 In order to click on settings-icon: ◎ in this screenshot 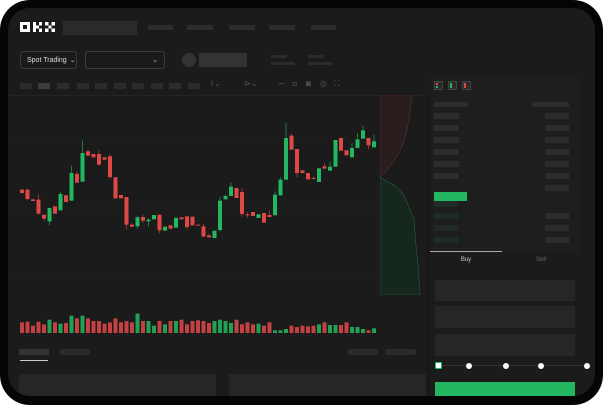, I will do `click(323, 83)`.